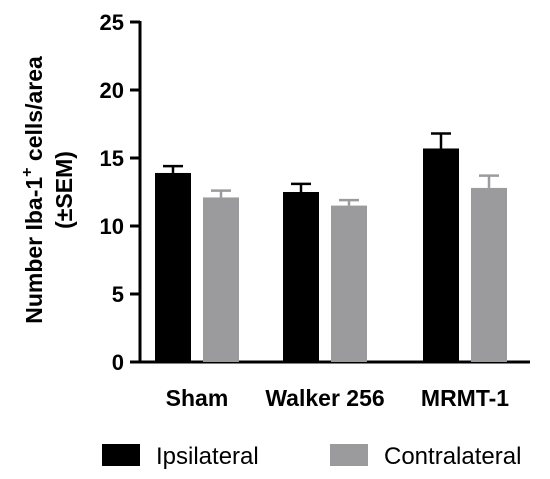 This screenshot has width=550, height=479. Describe the element at coordinates (465, 398) in the screenshot. I see `x-category-label: MRMT-1` at that location.